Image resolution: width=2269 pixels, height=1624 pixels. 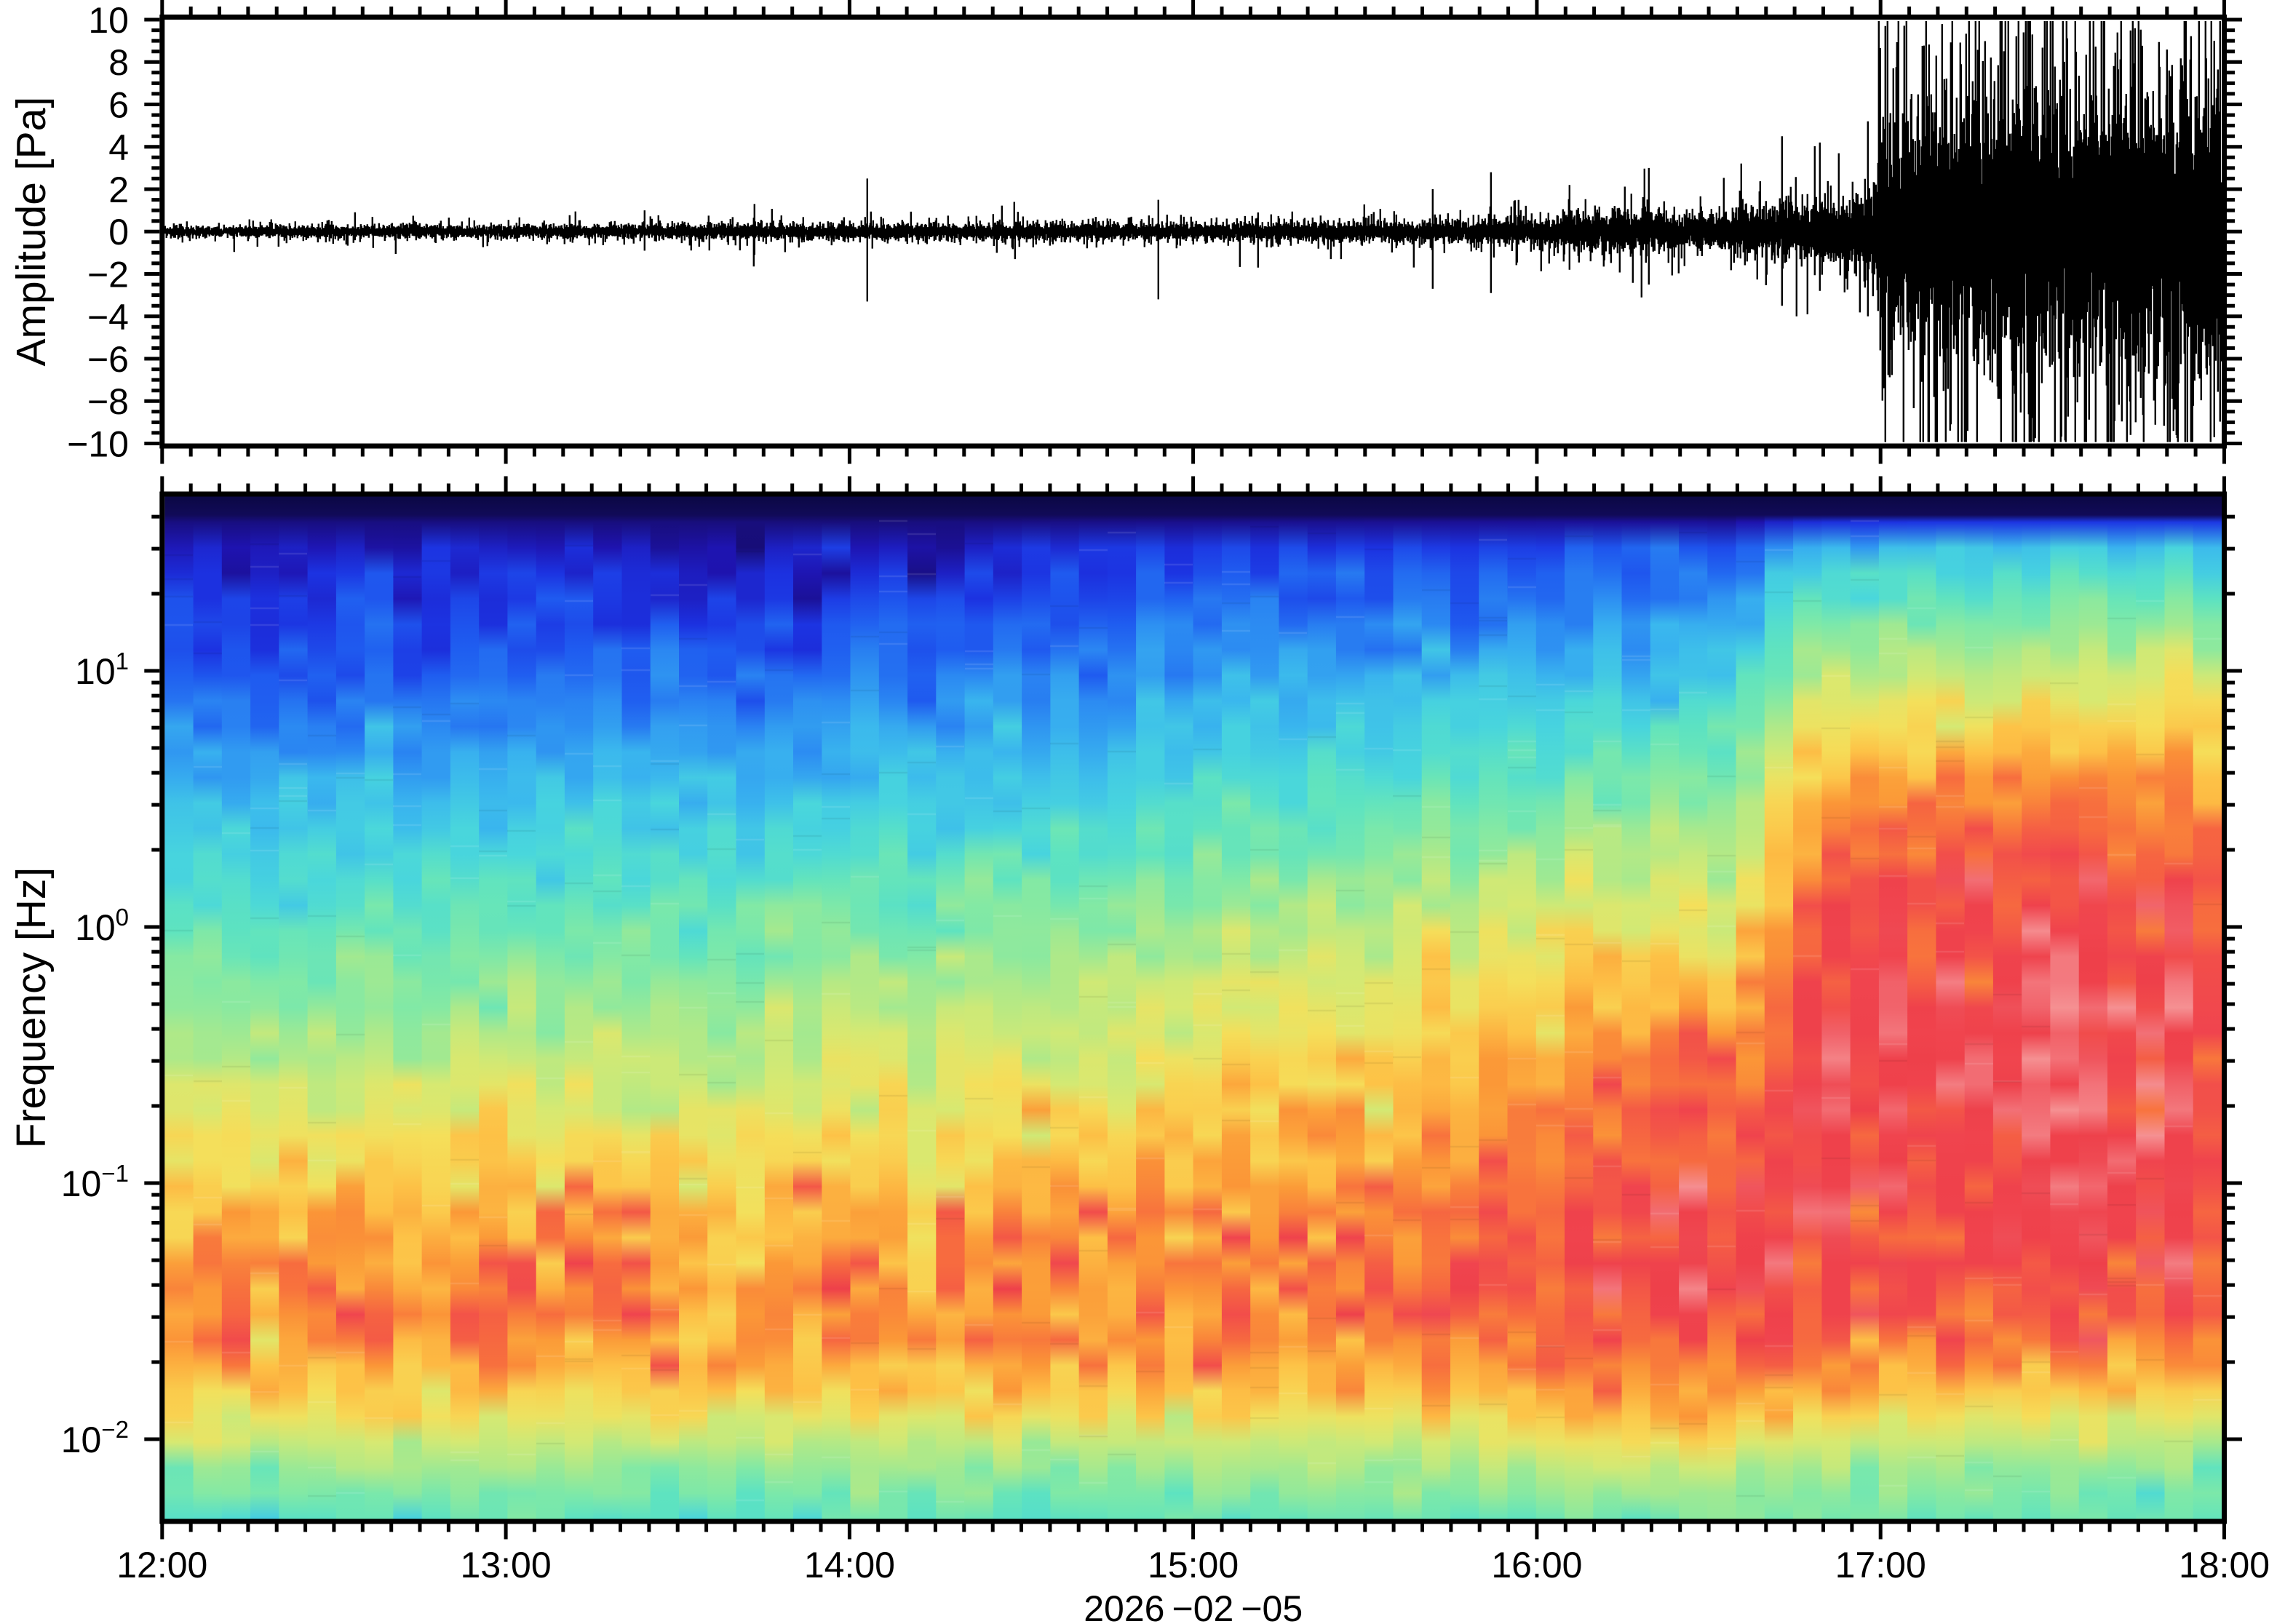 I want to click on svg-text: 2, so click(x=119, y=190).